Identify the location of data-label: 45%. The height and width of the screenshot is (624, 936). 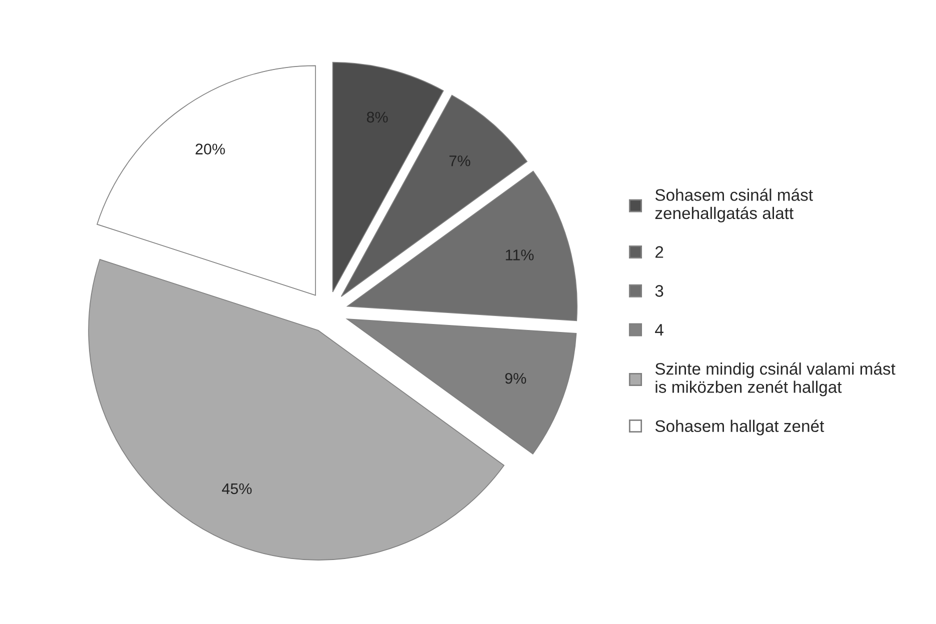
(237, 488).